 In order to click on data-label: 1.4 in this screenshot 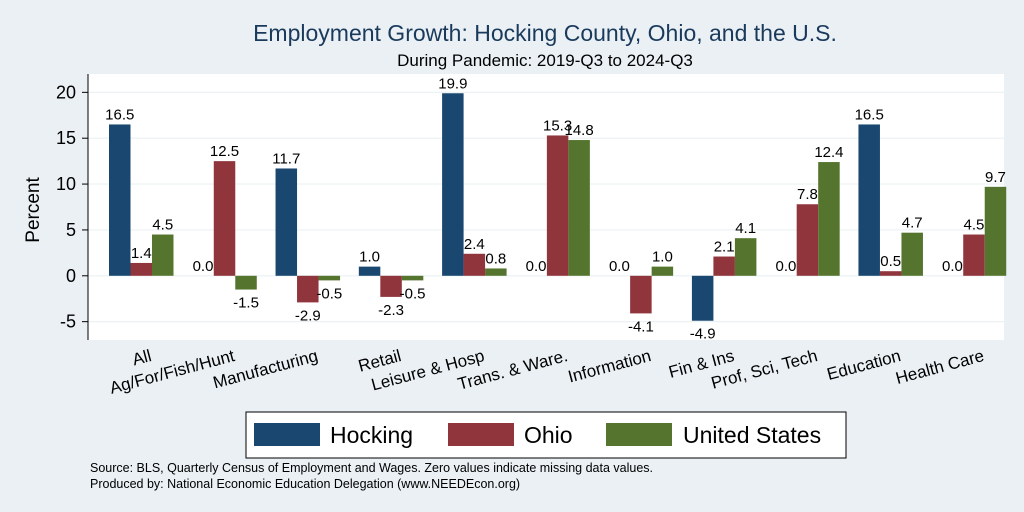, I will do `click(141, 253)`.